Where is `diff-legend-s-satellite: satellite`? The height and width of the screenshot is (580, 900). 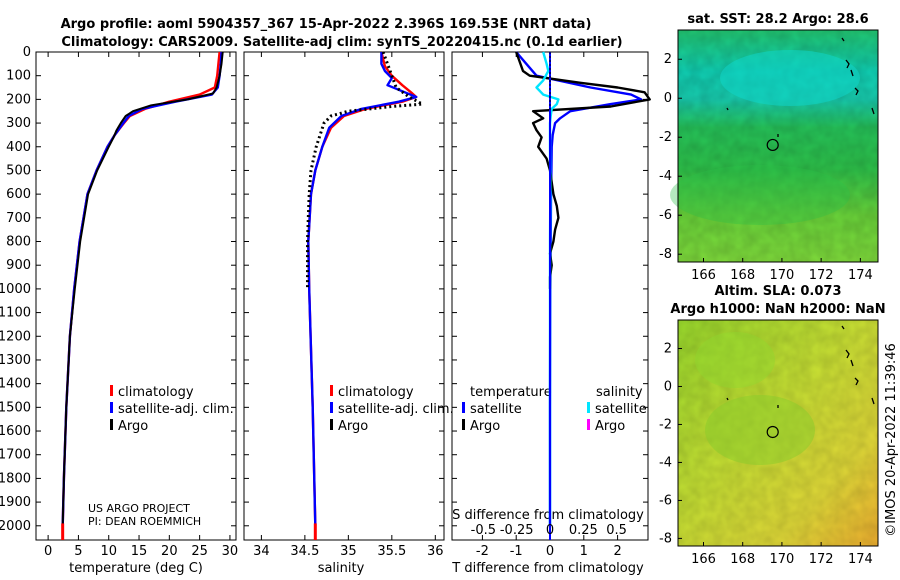
diff-legend-s-satellite: satellite is located at coordinates (621, 409).